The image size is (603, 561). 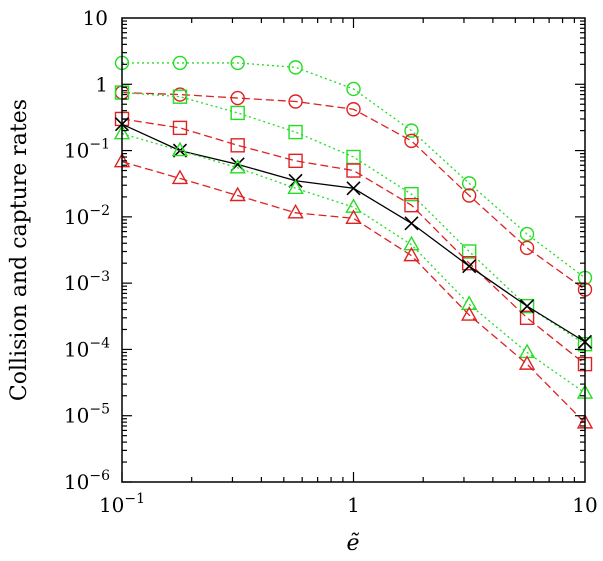 I want to click on y-tick-label: 10, so click(x=95, y=18).